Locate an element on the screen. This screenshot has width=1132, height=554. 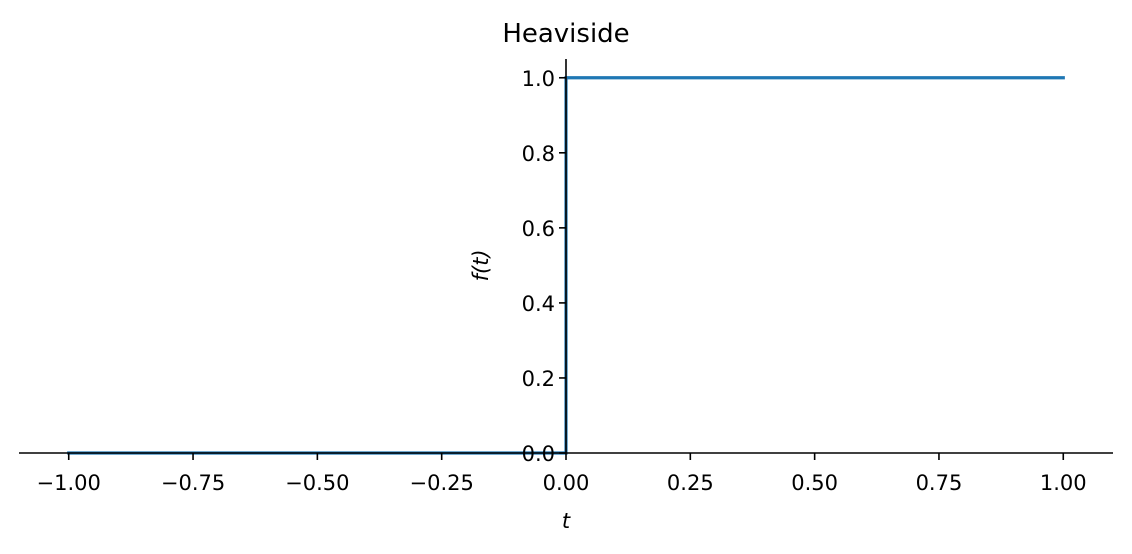
x-tick-label: −0.25 is located at coordinates (442, 483).